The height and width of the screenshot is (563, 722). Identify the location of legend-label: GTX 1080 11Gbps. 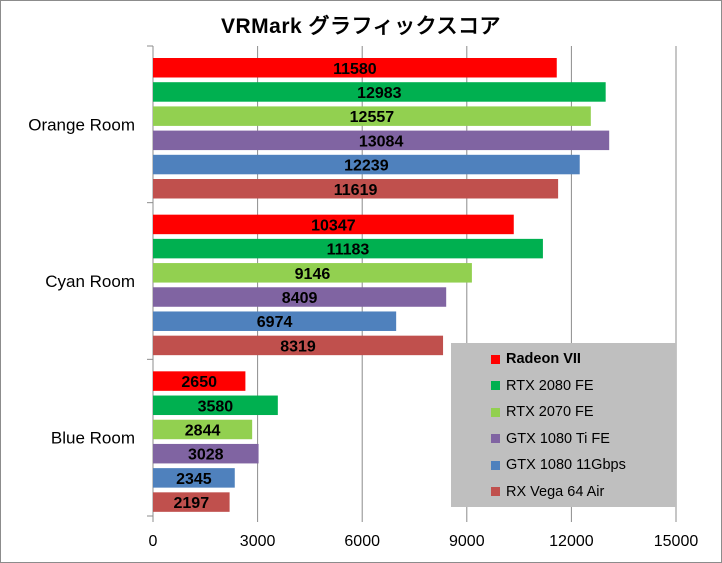
(566, 465).